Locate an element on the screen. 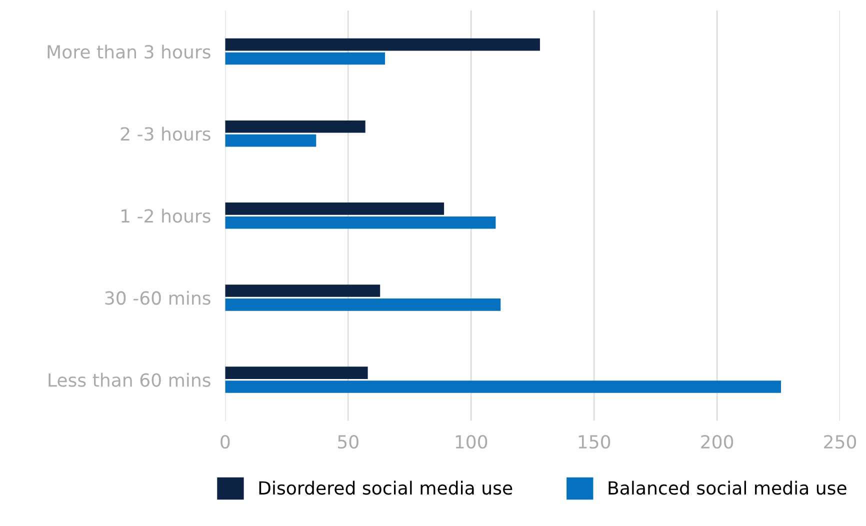 The image size is (866, 526). x-tick-label: 0 is located at coordinates (225, 442).